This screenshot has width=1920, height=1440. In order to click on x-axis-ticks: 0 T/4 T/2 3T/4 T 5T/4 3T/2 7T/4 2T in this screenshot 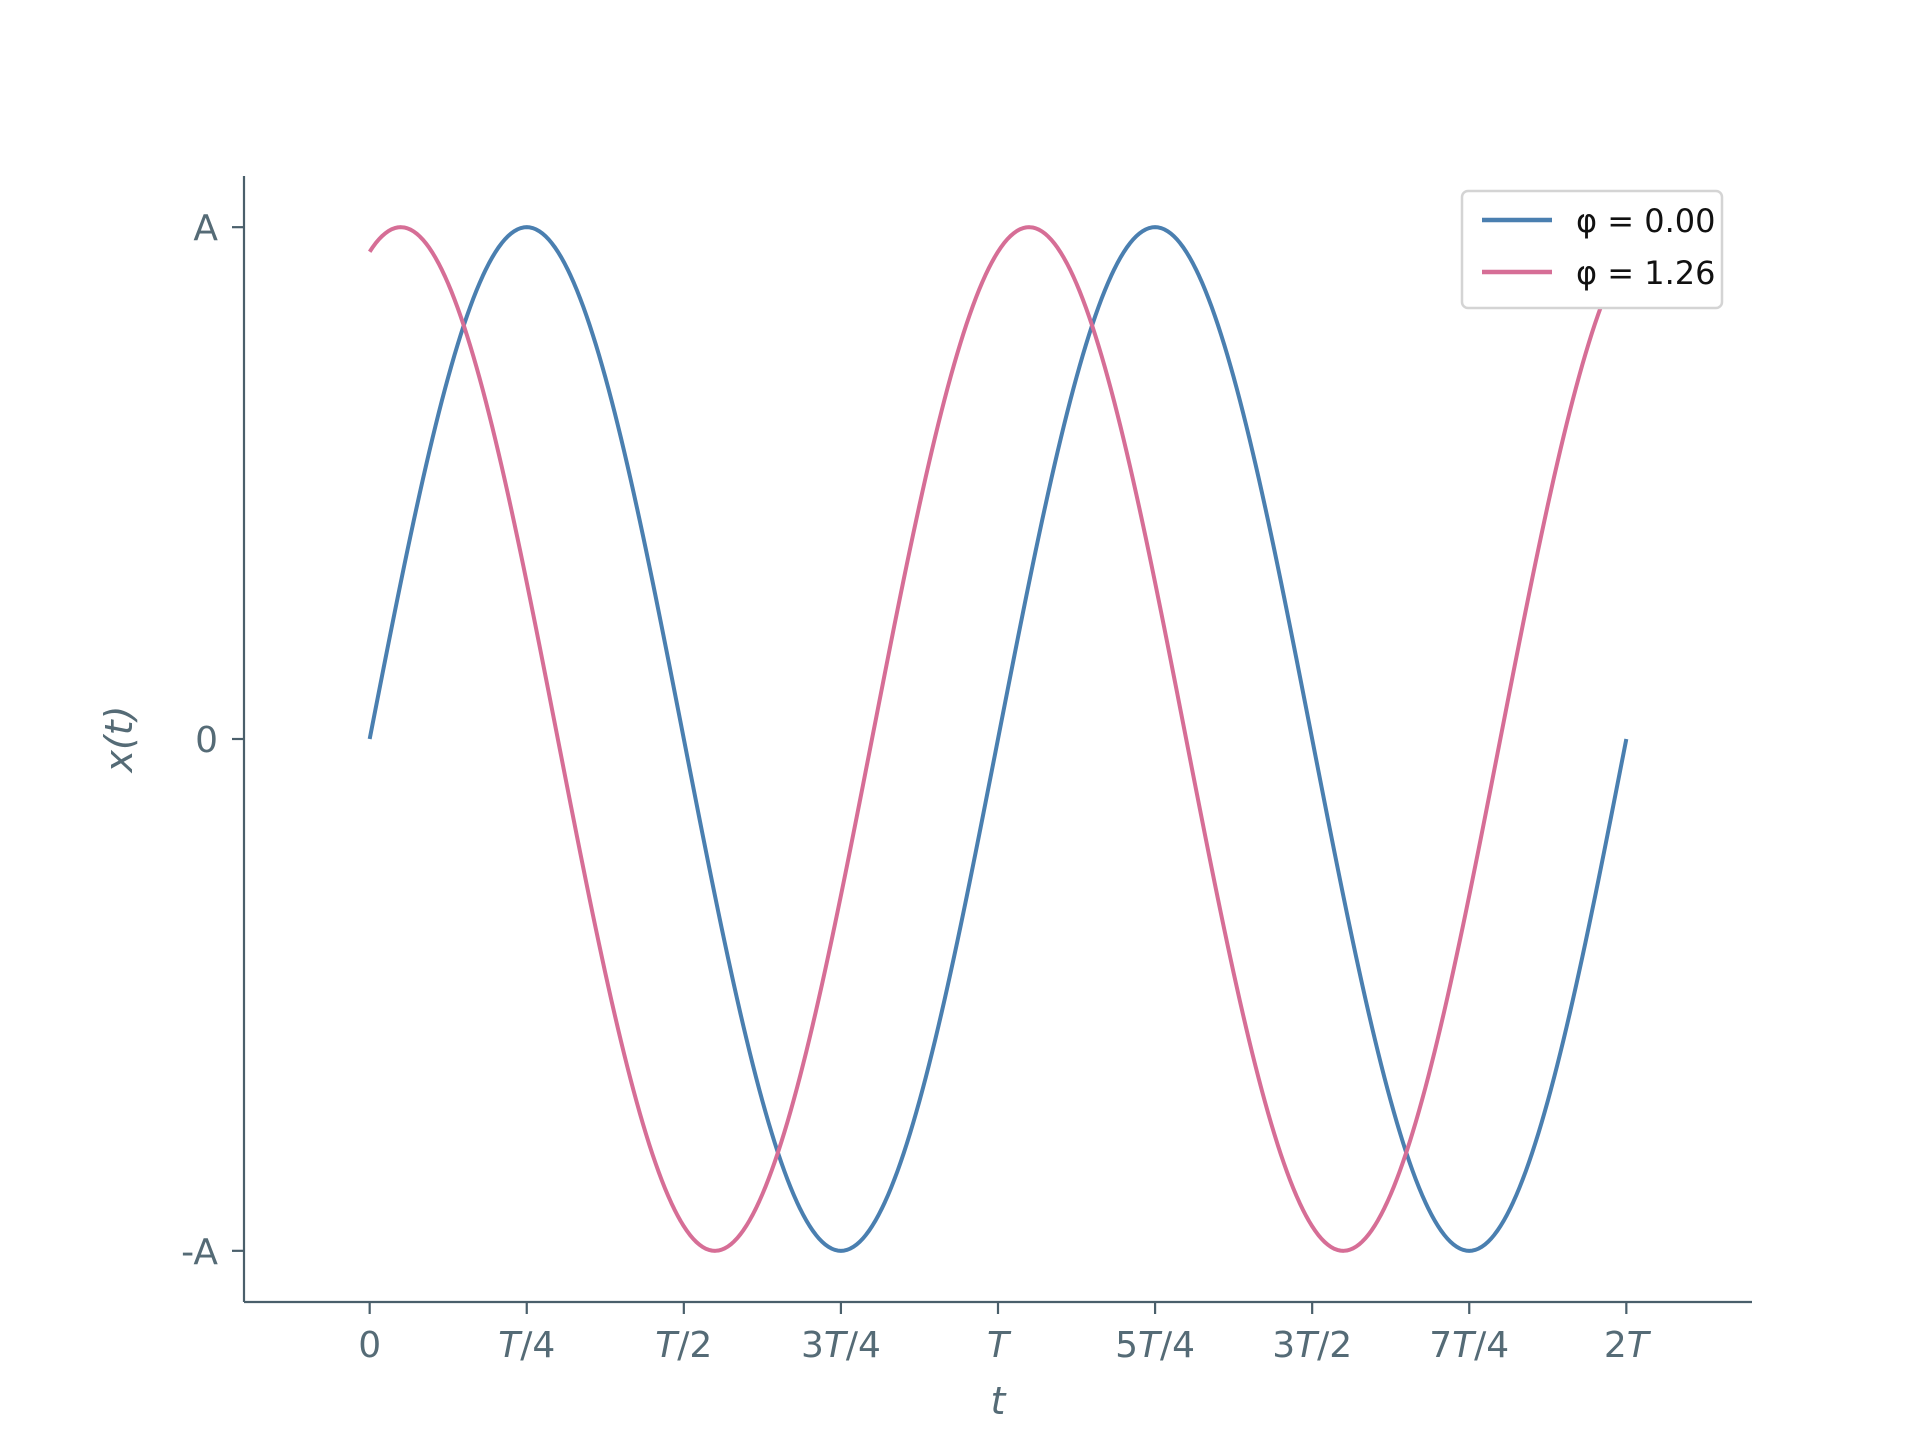, I will do `click(1005, 1334)`.